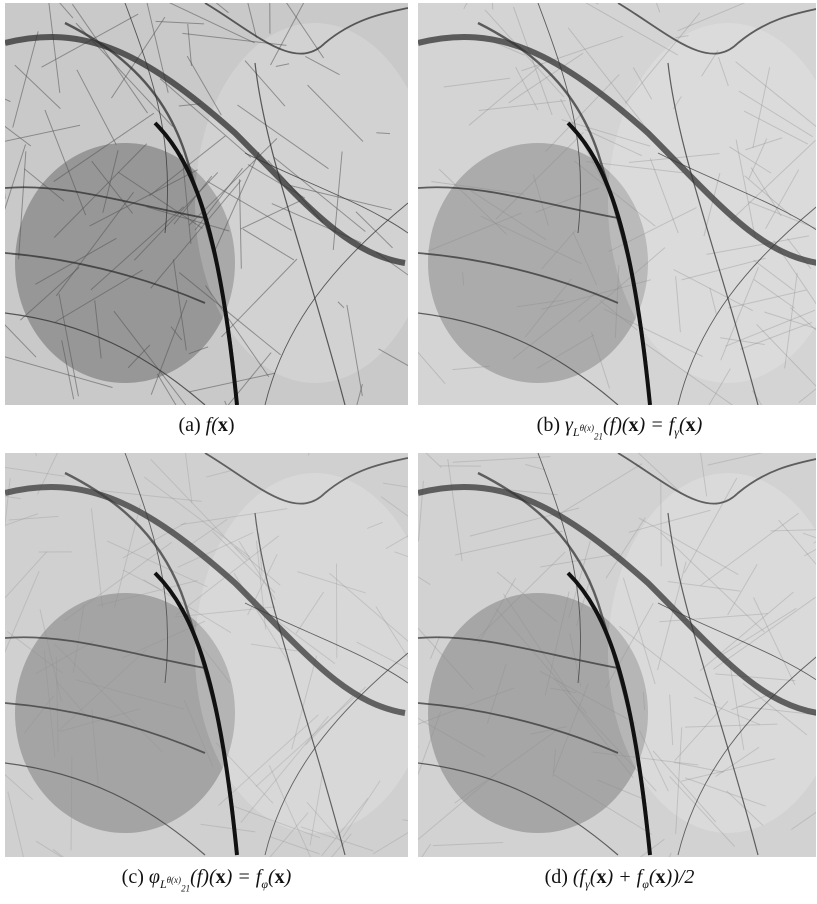 The image size is (817, 904). Describe the element at coordinates (699, 425) in the screenshot. I see `math: )` at that location.